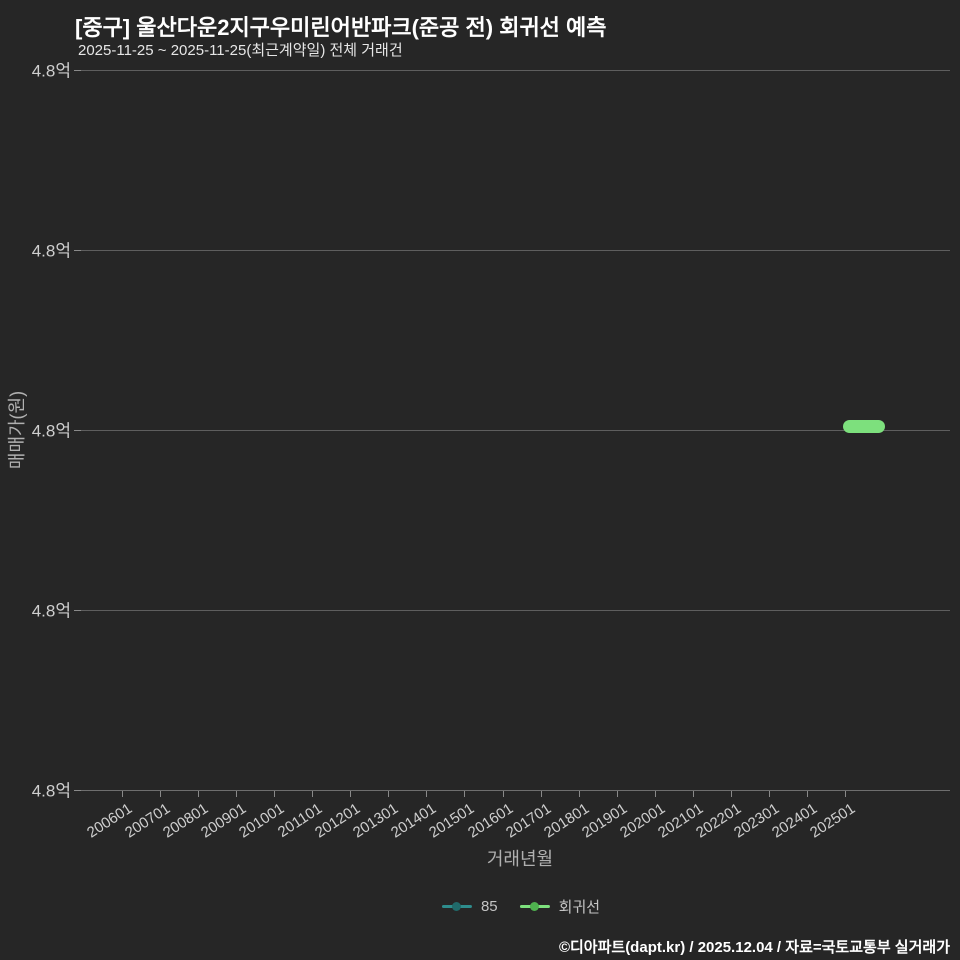  I want to click on chart-subtitle: 2025-11-25 ~ 2025-11-25(최근계약일) 전체 거래건, so click(240, 50).